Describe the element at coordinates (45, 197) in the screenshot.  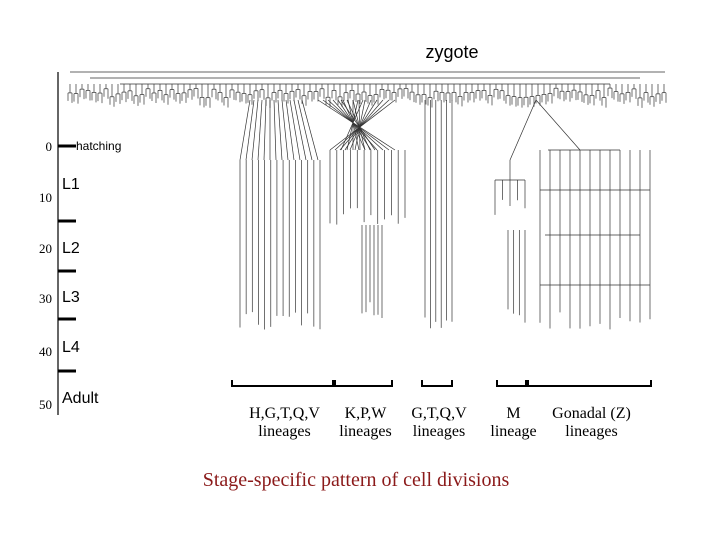
I see `time-tick-label: 10` at that location.